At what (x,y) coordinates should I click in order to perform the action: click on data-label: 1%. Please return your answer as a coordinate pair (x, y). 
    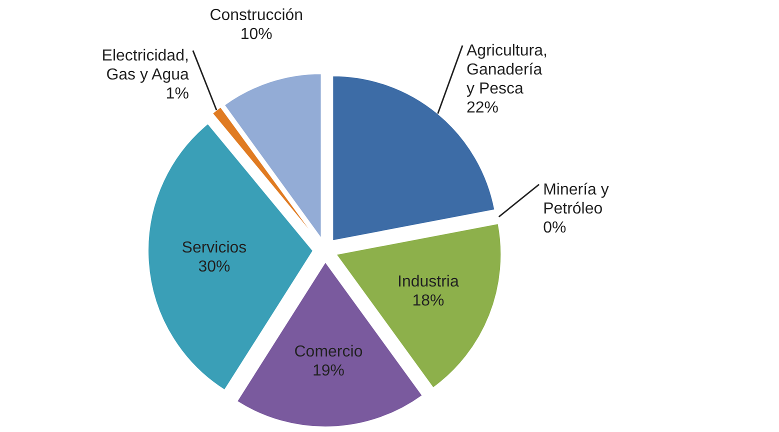
    Looking at the image, I should click on (177, 94).